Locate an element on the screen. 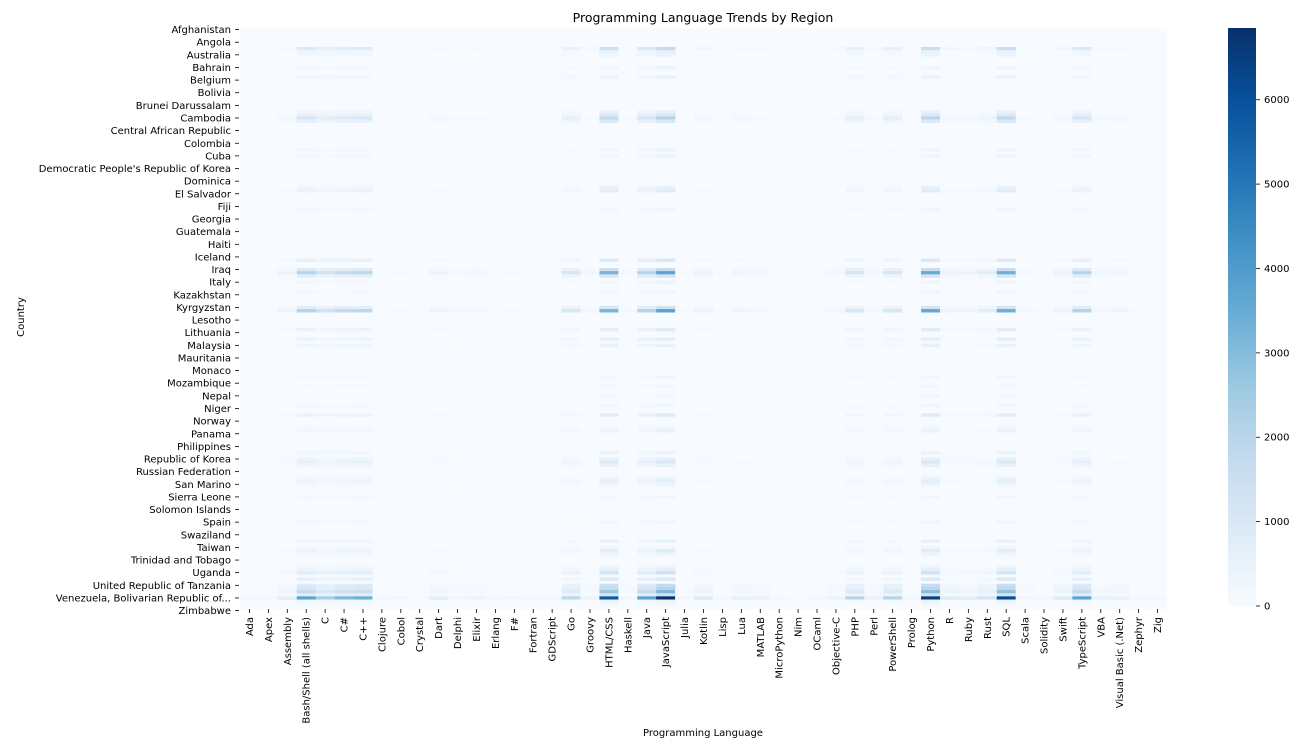 This screenshot has width=1307, height=751. y-tick-label: Guatemala is located at coordinates (203, 232).